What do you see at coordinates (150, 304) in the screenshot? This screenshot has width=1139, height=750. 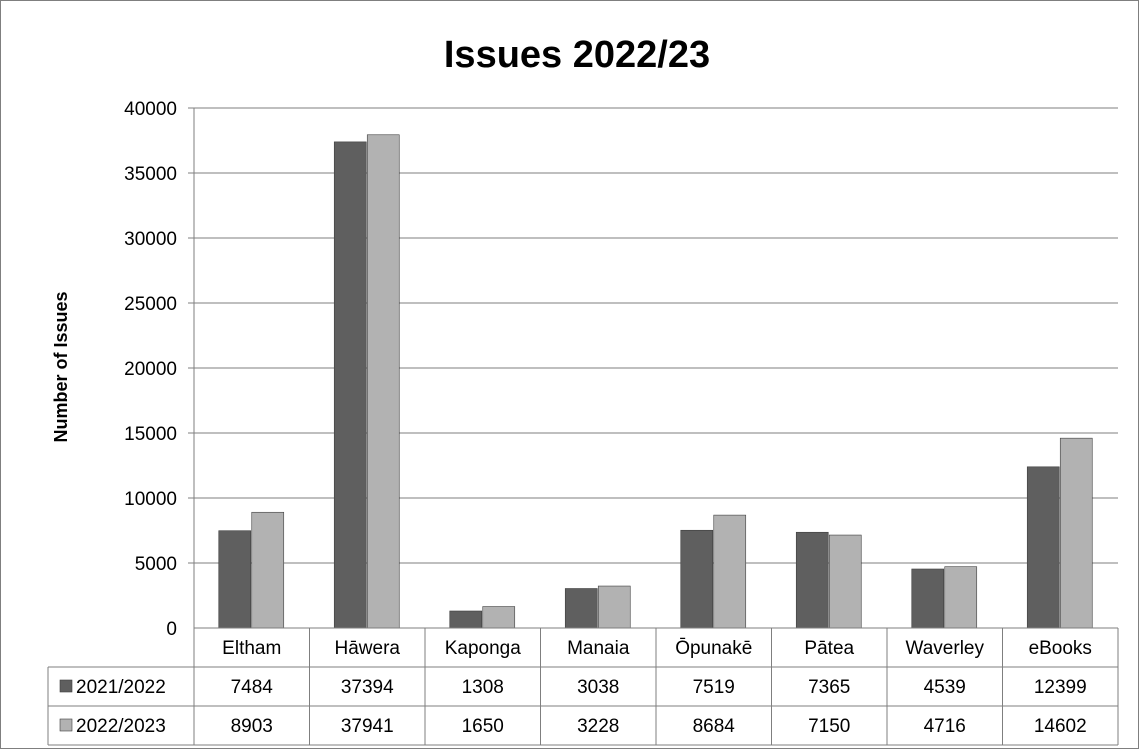 I see `y-tick-label: 25000` at bounding box center [150, 304].